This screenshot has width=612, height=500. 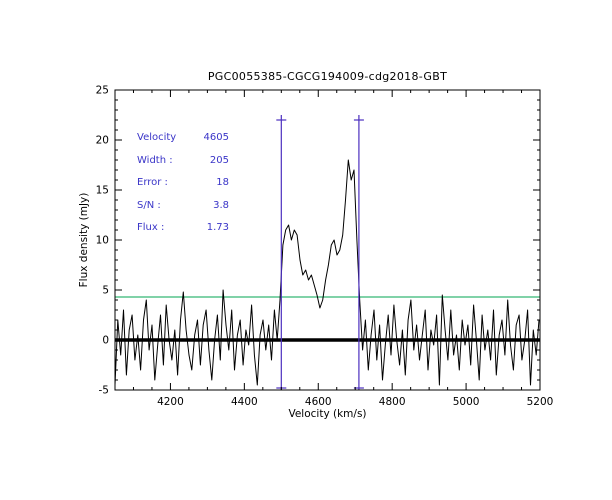 I want to click on annotation-label: Flux :, so click(x=151, y=227).